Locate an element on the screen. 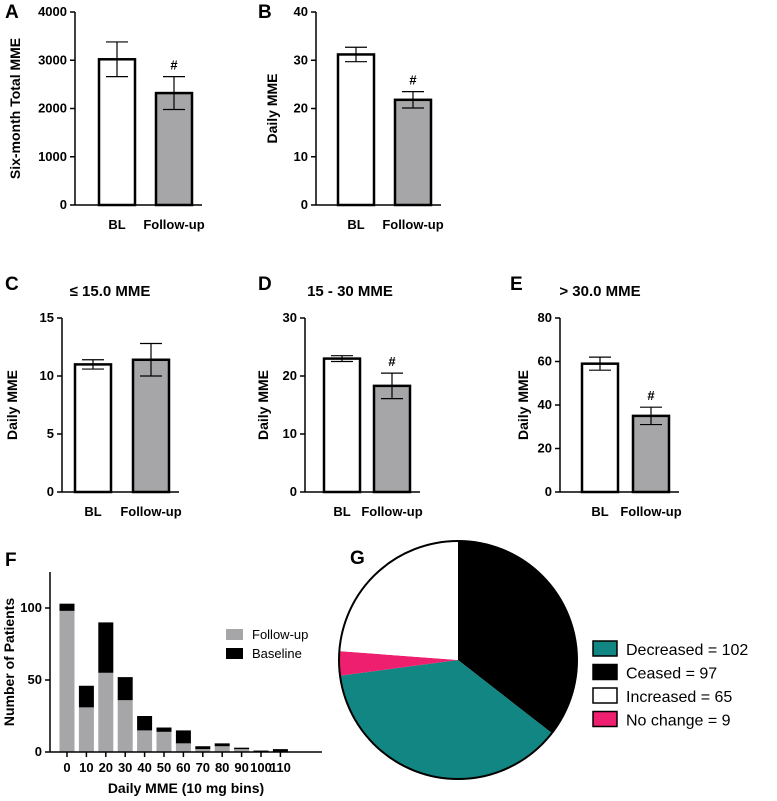 This screenshot has height=801, width=777. legend-label: Baseline is located at coordinates (277, 653).